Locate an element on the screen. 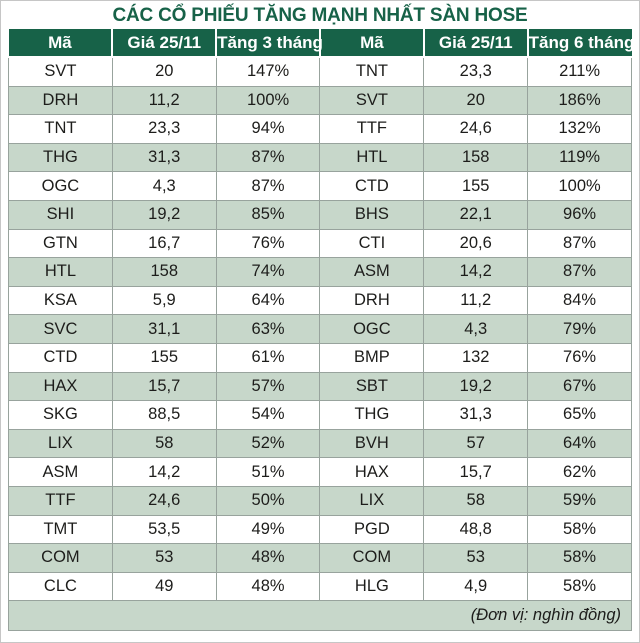  table-row: COM 53 48% COM 53 58% is located at coordinates (320, 558).